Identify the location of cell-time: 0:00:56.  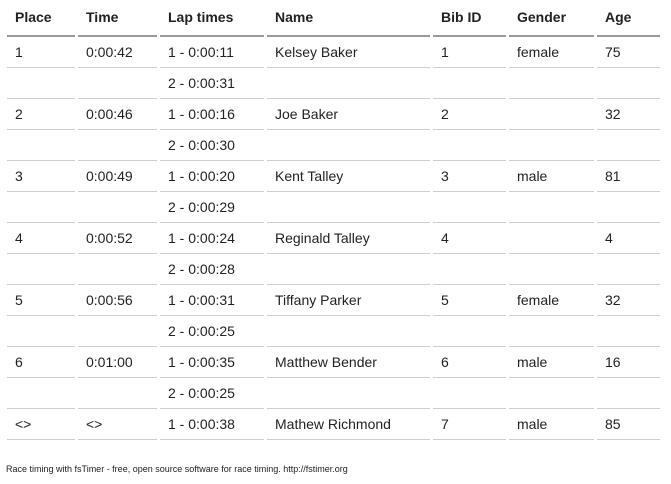
(117, 300).